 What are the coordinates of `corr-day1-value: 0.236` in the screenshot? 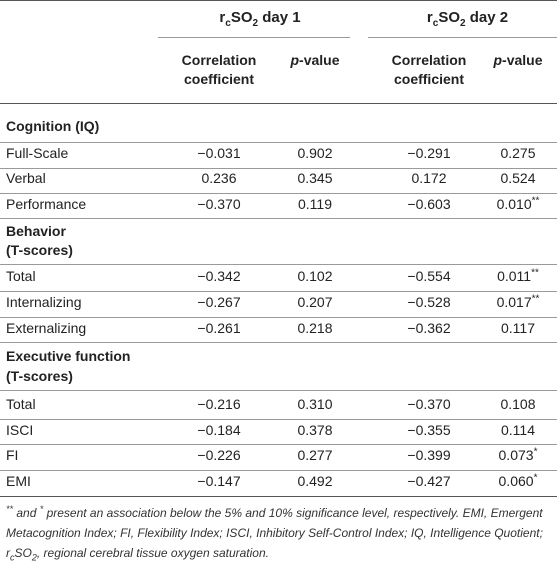 It's located at (219, 178).